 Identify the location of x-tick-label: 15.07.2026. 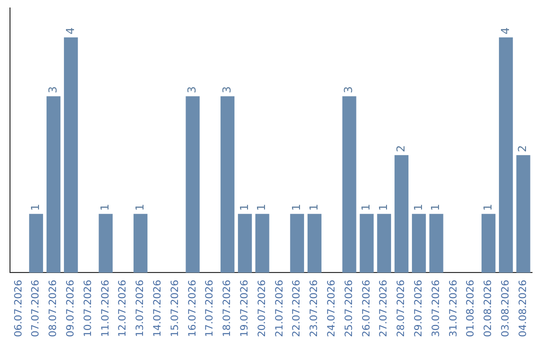
(175, 309).